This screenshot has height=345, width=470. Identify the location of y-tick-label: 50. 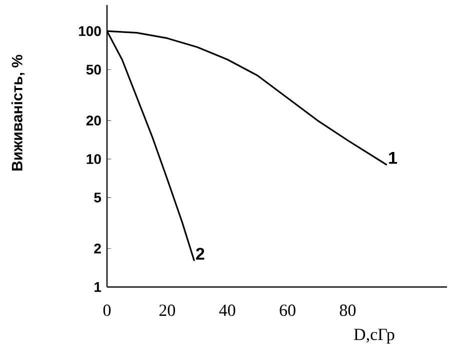
(93, 69).